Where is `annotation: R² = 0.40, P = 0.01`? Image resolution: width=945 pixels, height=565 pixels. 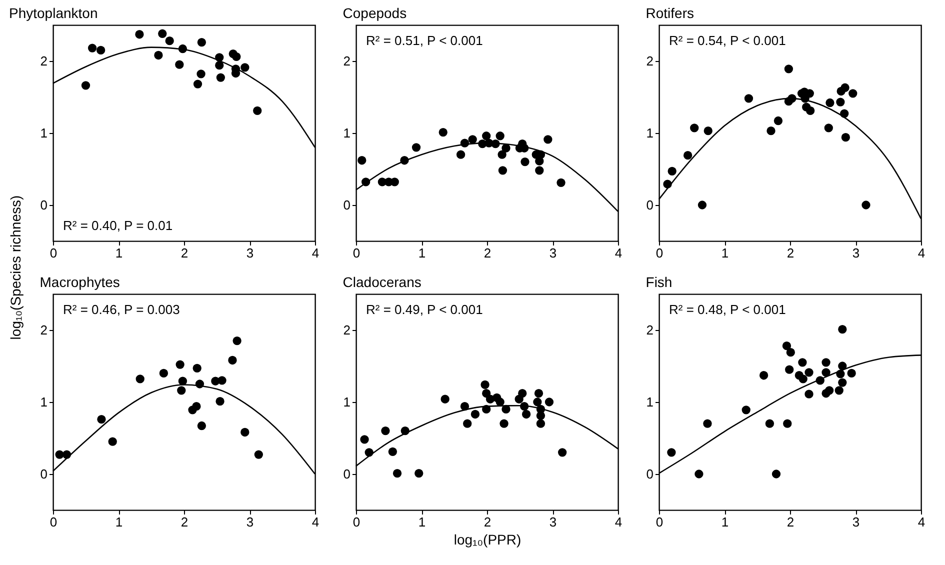
annotation: R² = 0.40, P = 0.01 is located at coordinates (118, 225).